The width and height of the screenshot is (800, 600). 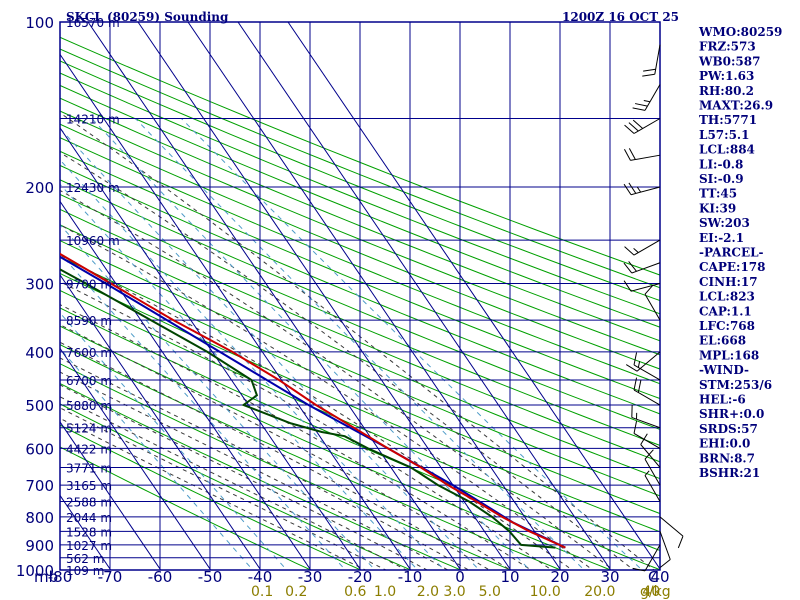 I want to click on index-item: SI:-0.9, so click(x=721, y=179).